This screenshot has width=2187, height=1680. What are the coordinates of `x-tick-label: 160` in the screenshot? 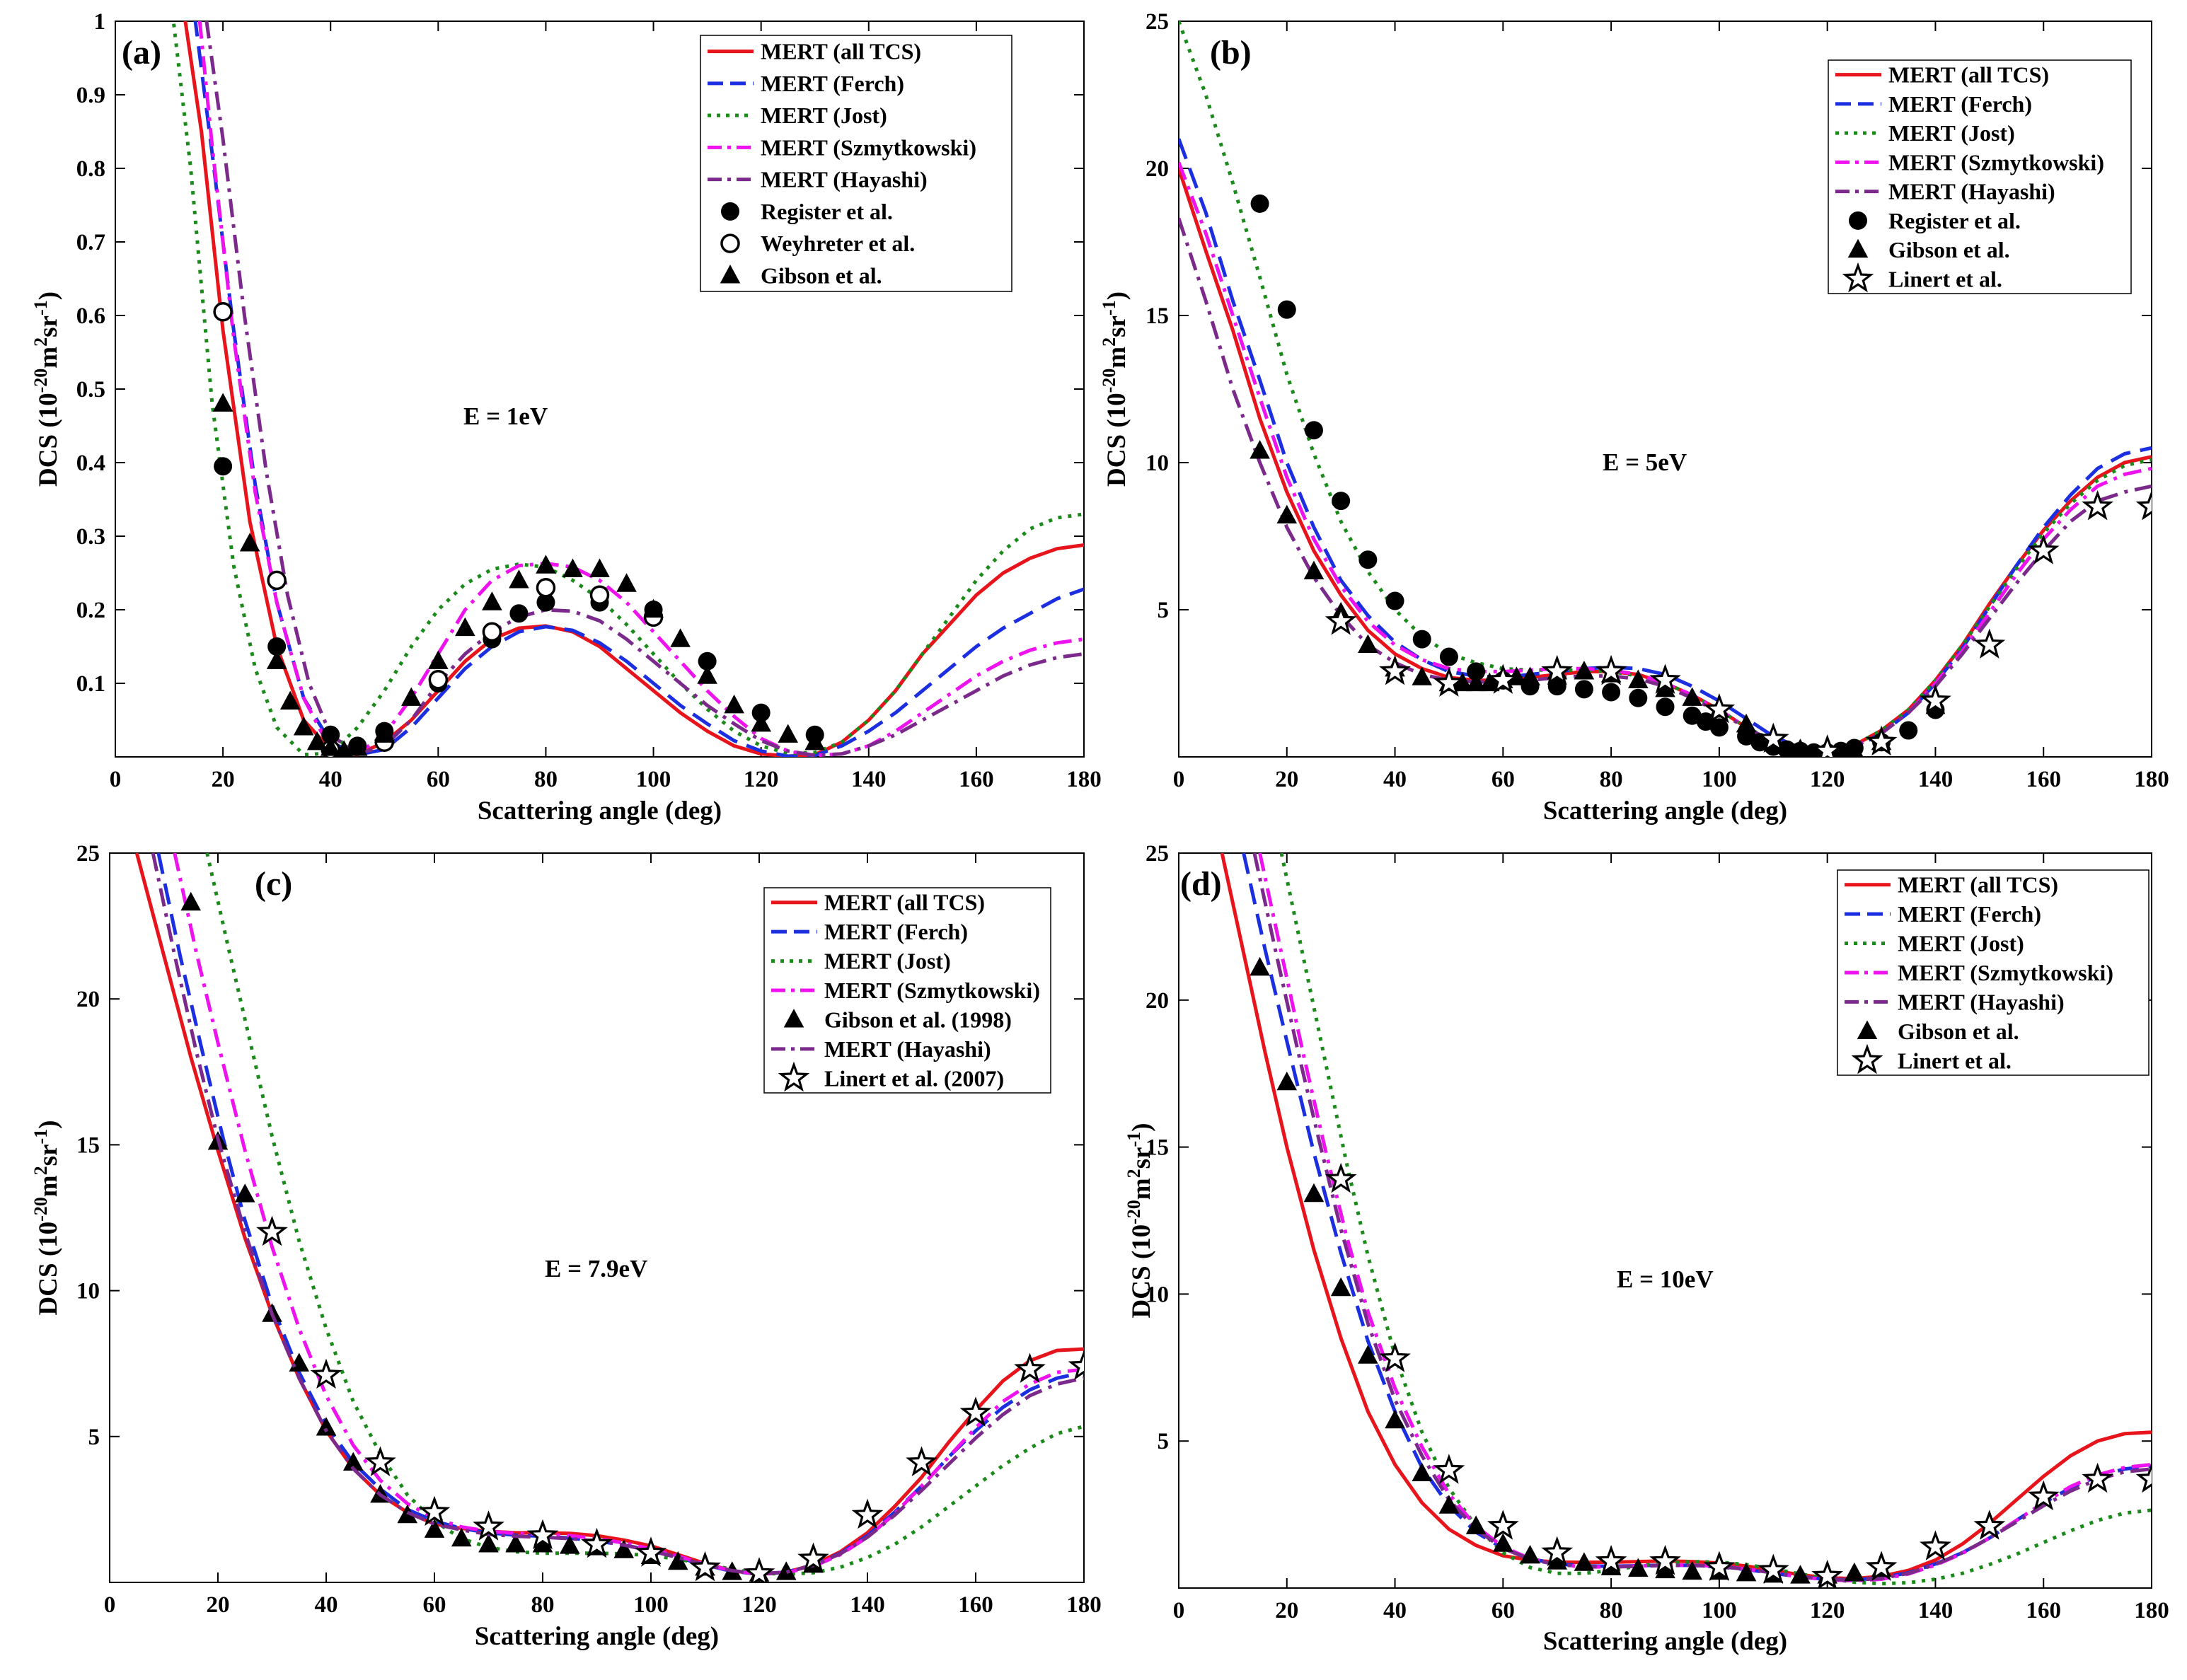 It's located at (975, 1605).